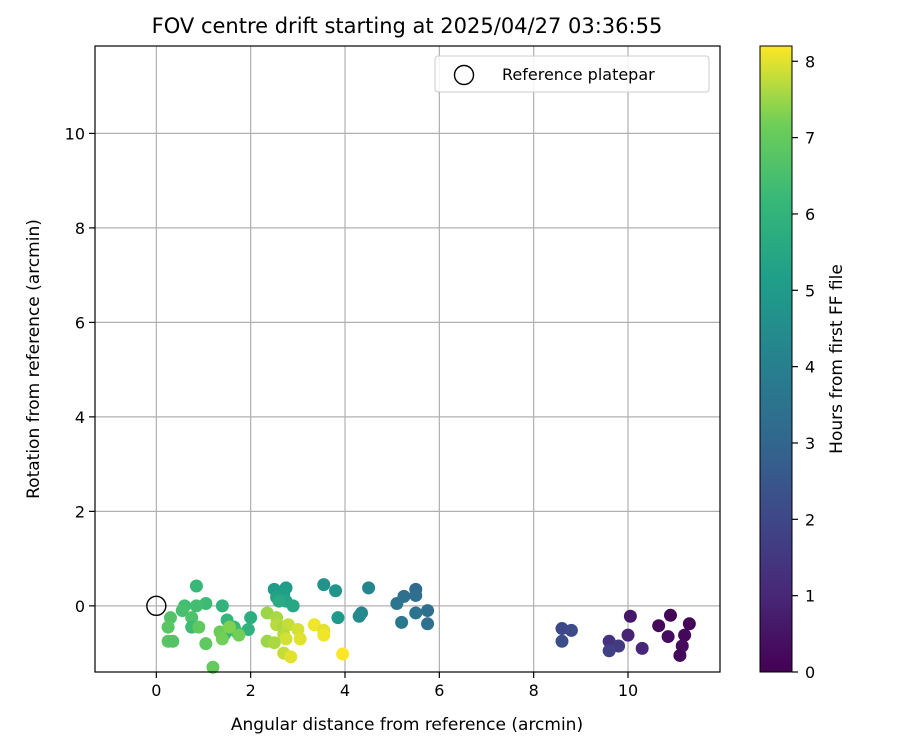 The image size is (900, 750). What do you see at coordinates (810, 138) in the screenshot?
I see `colorbar-tick-label: 7` at bounding box center [810, 138].